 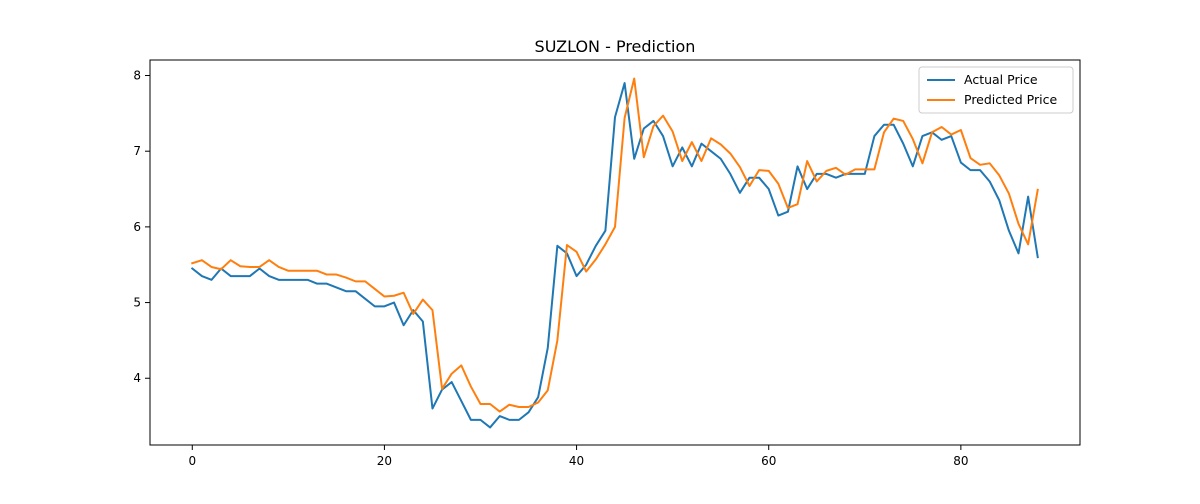 What do you see at coordinates (192, 461) in the screenshot?
I see `x-tick-label: 0` at bounding box center [192, 461].